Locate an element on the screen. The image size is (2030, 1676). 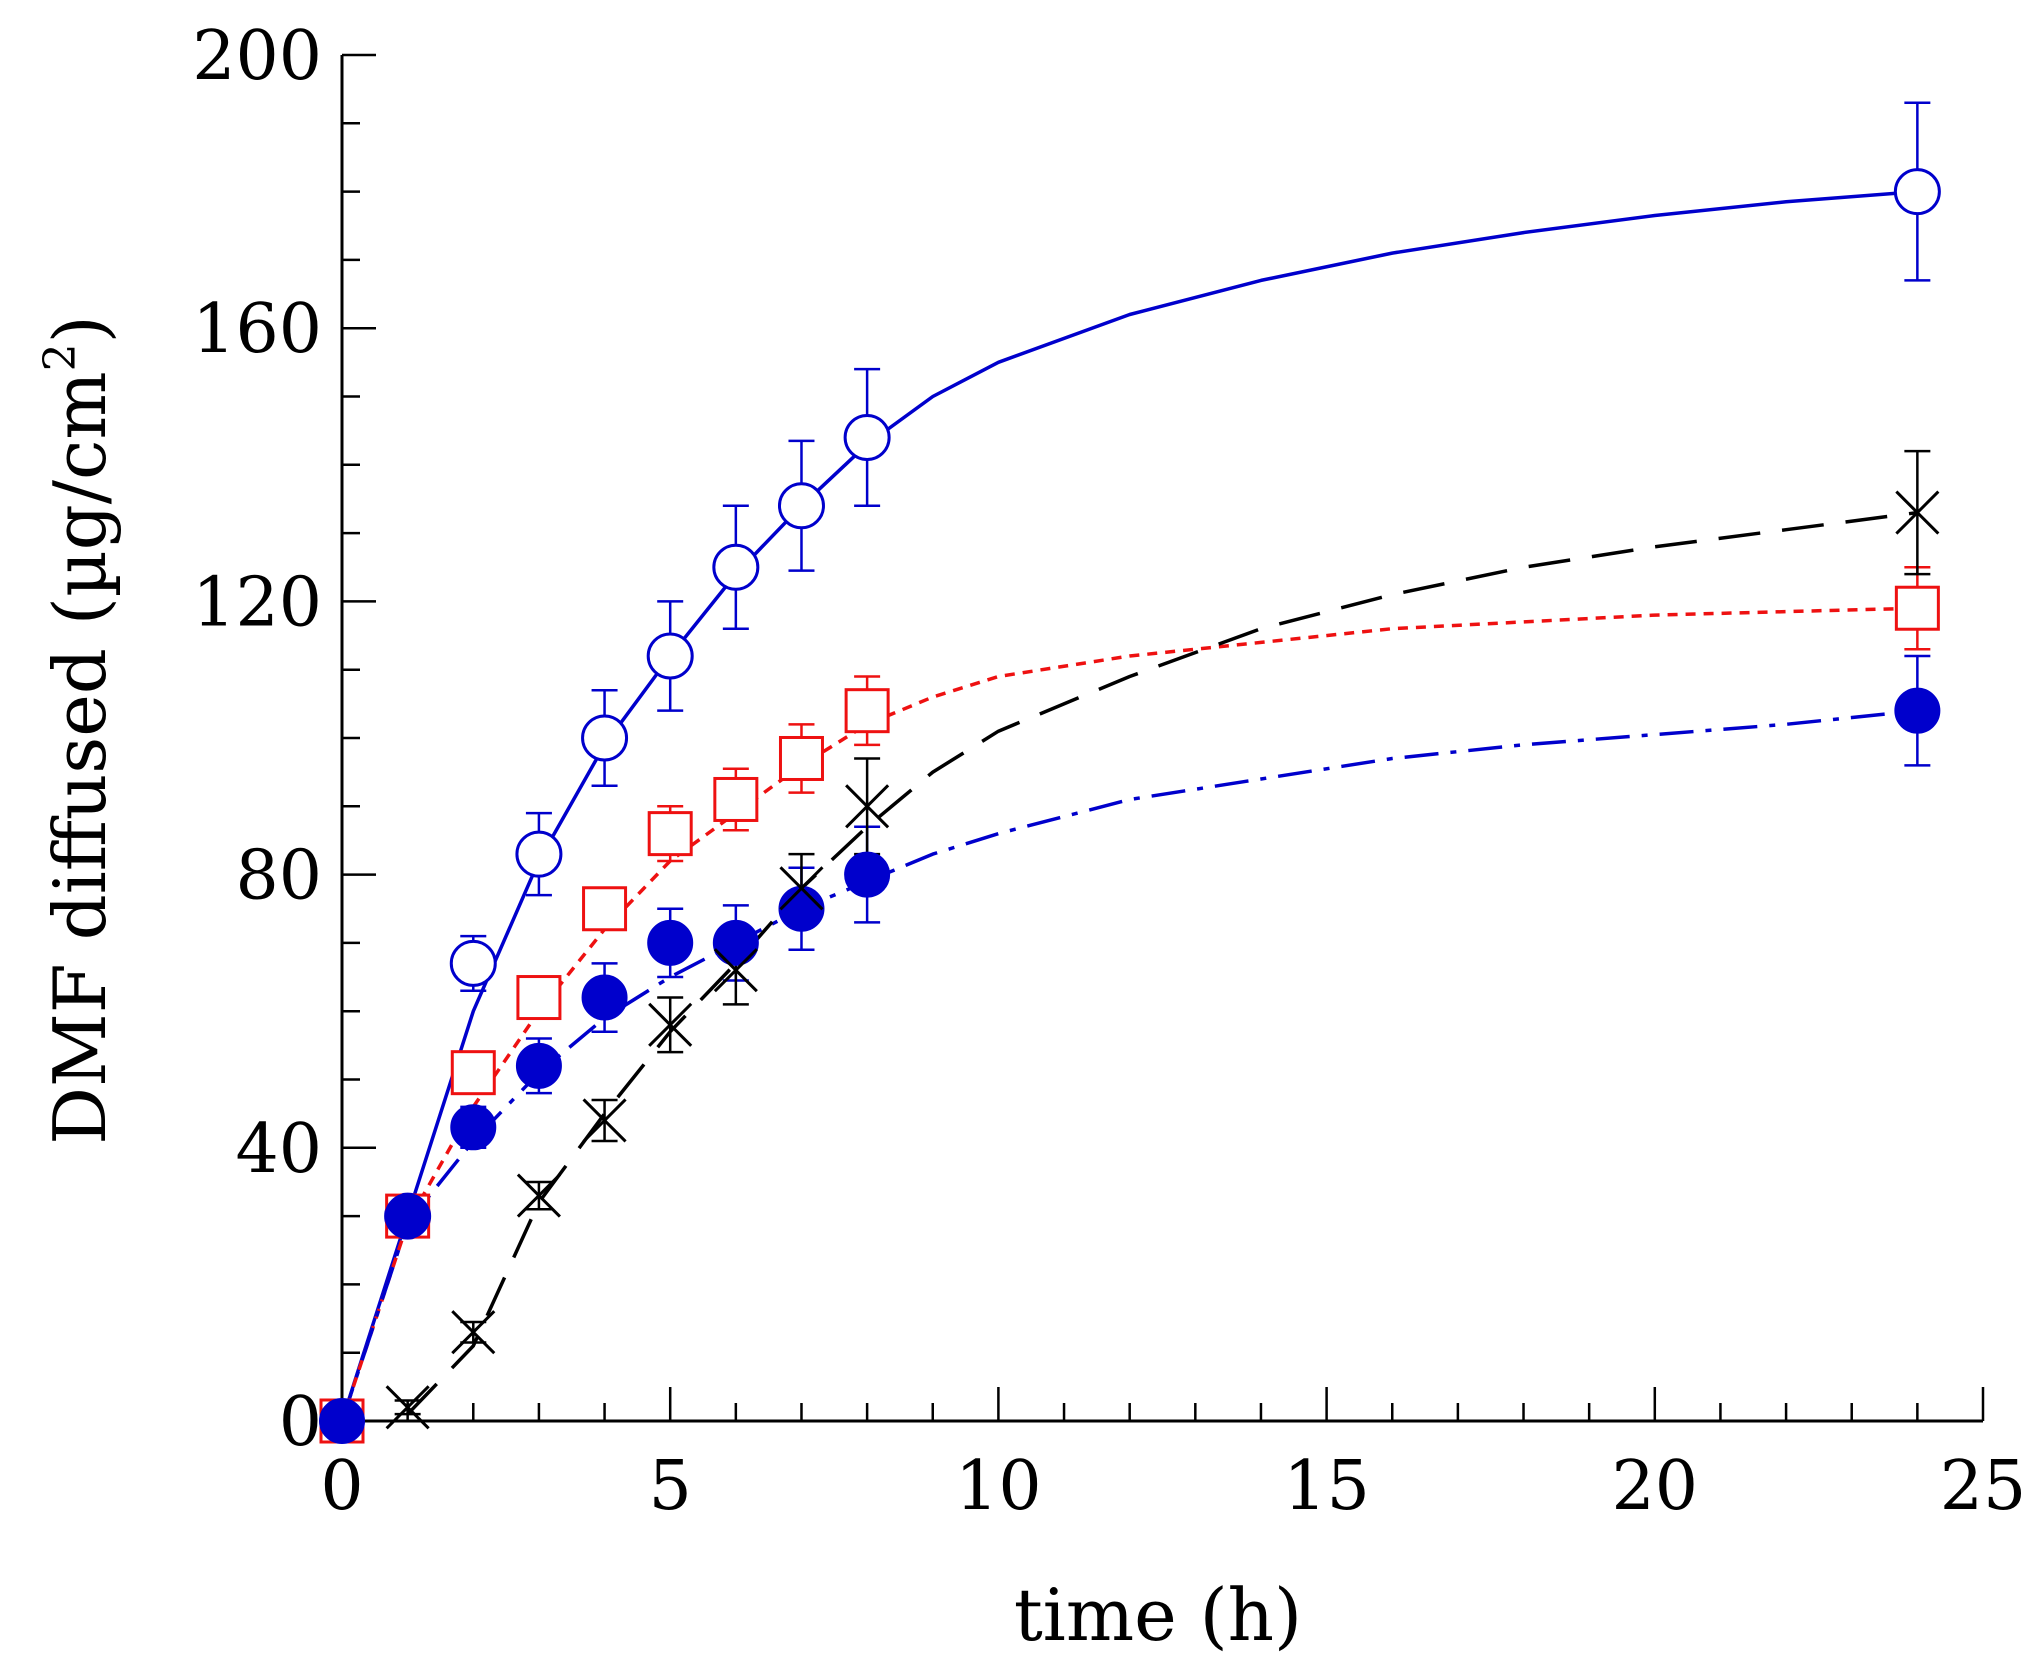
x-tick-label: 15 is located at coordinates (1326, 1486).